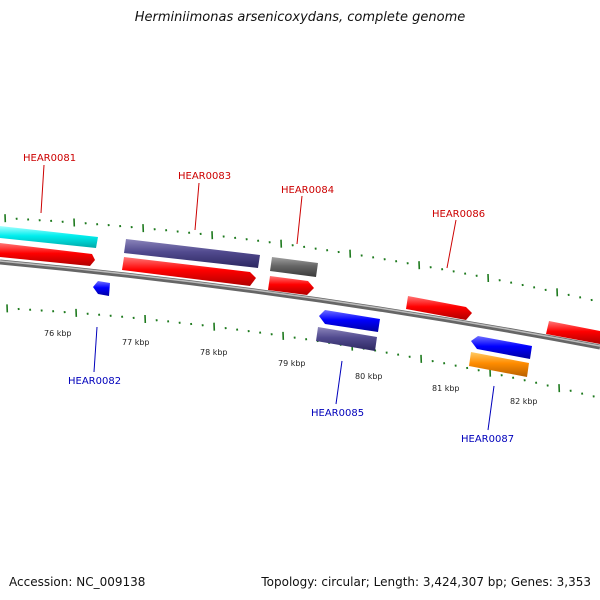 This screenshot has width=600, height=600. Describe the element at coordinates (499, 364) in the screenshot. I see `gene-feature-orange` at that location.